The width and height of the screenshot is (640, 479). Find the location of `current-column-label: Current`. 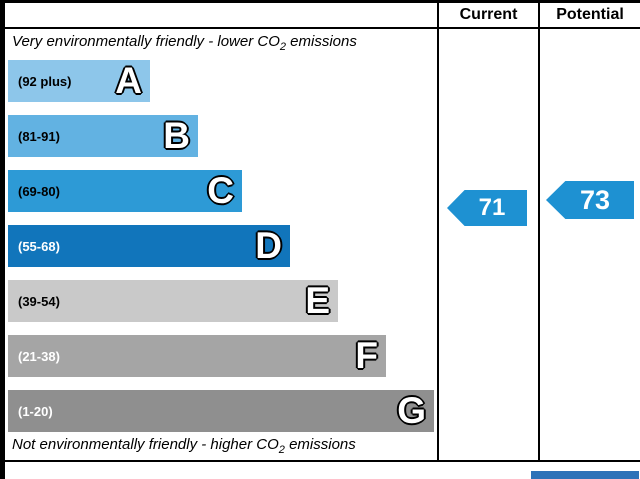

current-column-label: Current is located at coordinates (488, 14).